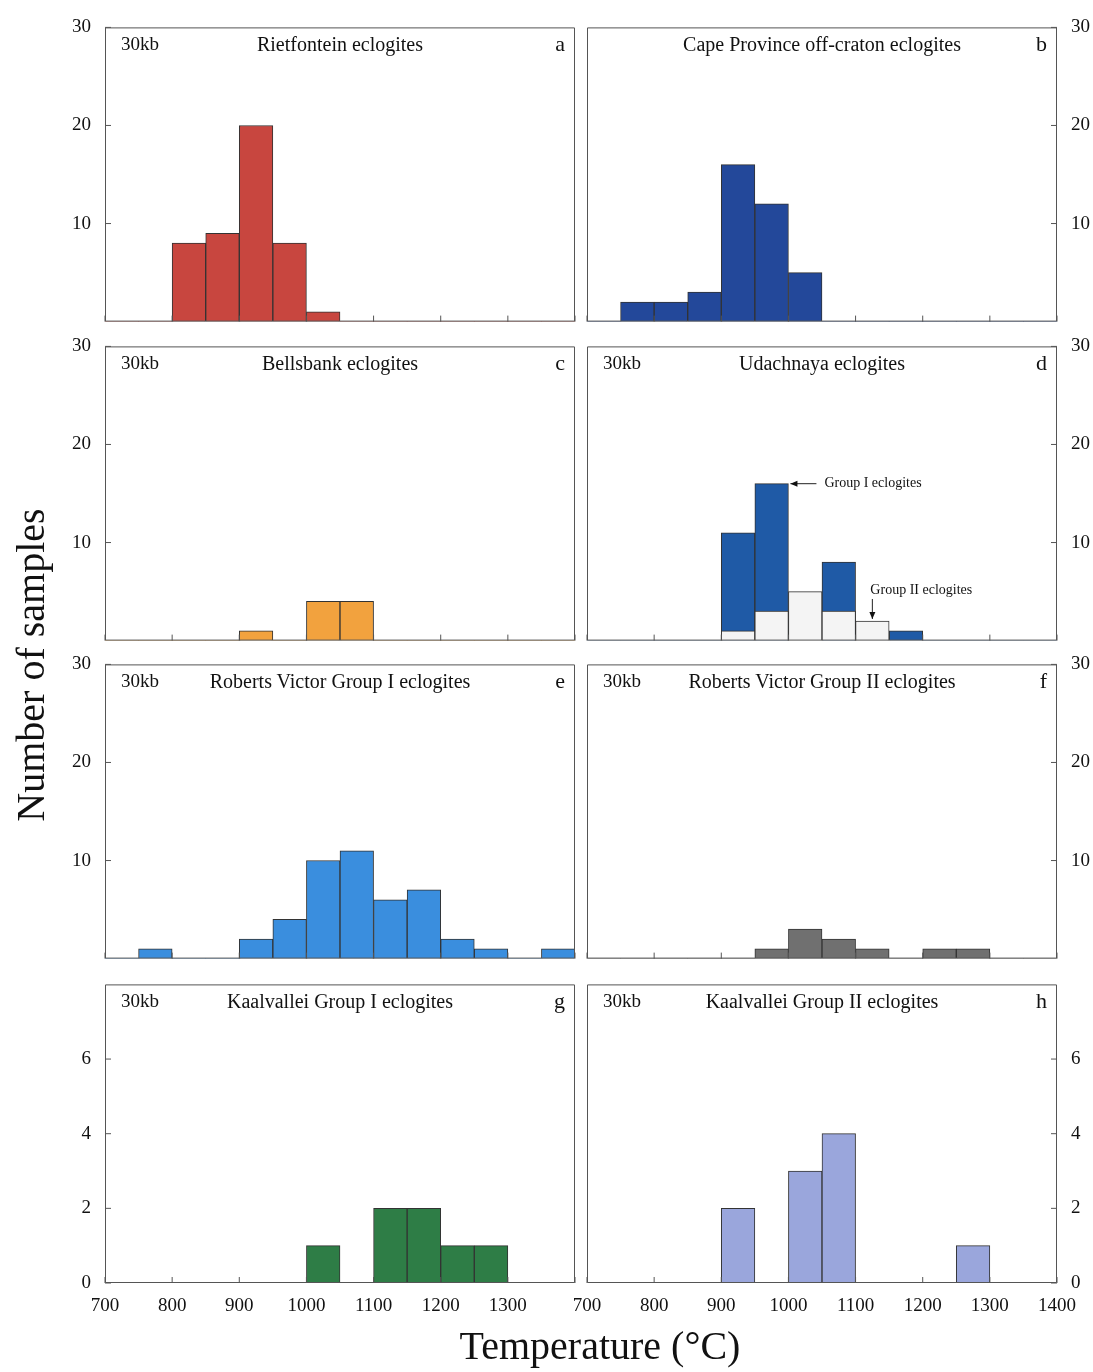 This screenshot has height=1372, width=1093. What do you see at coordinates (560, 363) in the screenshot?
I see `annotation: c` at bounding box center [560, 363].